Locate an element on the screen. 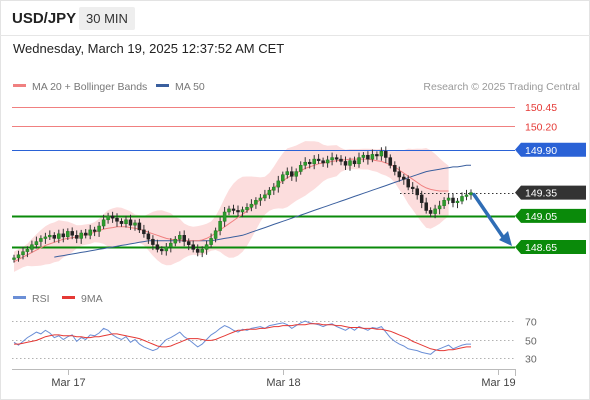  ma50-legend-label: MA 50 is located at coordinates (190, 87).